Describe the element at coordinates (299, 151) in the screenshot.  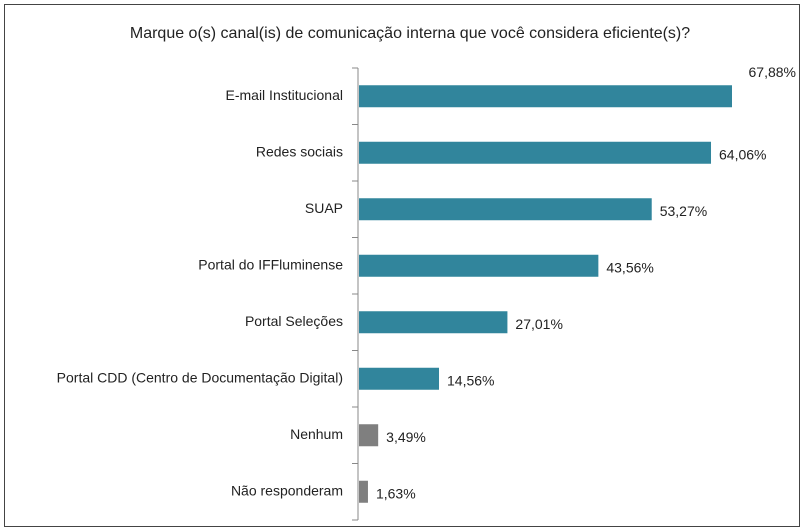
I see `y-tick-label: Redes sociais` at that location.